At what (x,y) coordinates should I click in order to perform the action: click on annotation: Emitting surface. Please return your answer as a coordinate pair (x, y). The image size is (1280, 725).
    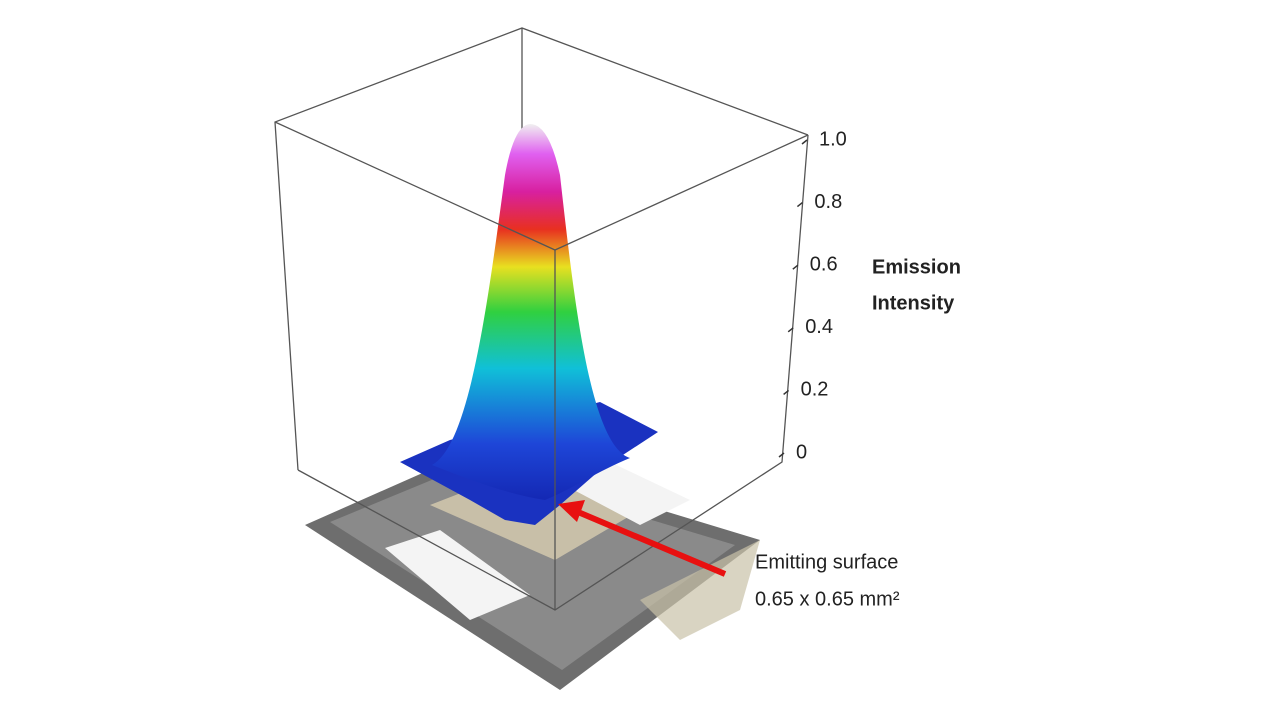
    Looking at the image, I should click on (826, 562).